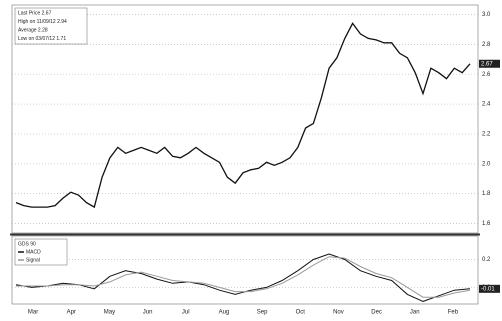 The height and width of the screenshot is (321, 502). What do you see at coordinates (33, 260) in the screenshot?
I see `legend-entry: Signal` at bounding box center [33, 260].